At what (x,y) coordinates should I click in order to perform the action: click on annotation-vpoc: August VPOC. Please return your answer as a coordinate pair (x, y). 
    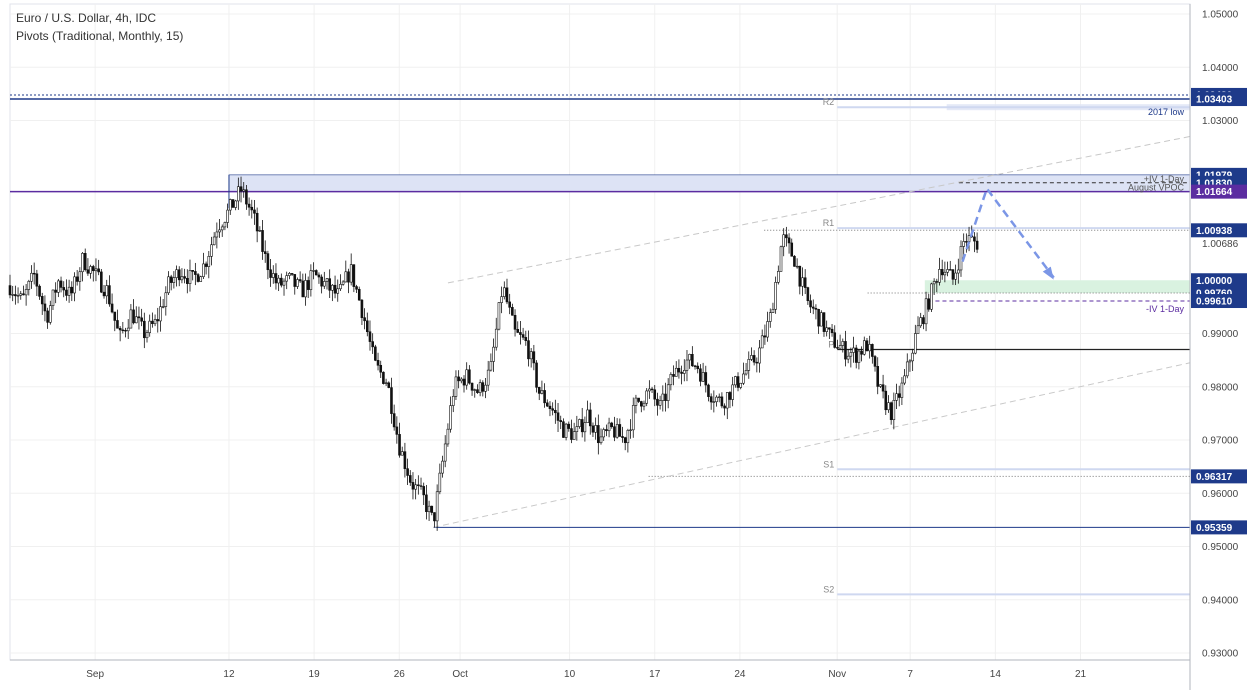
    Looking at the image, I should click on (1156, 188).